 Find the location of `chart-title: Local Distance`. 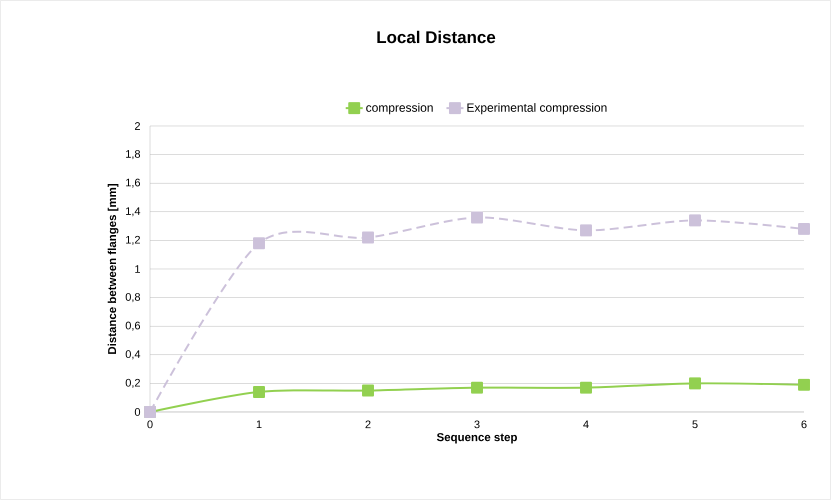

chart-title: Local Distance is located at coordinates (436, 37).